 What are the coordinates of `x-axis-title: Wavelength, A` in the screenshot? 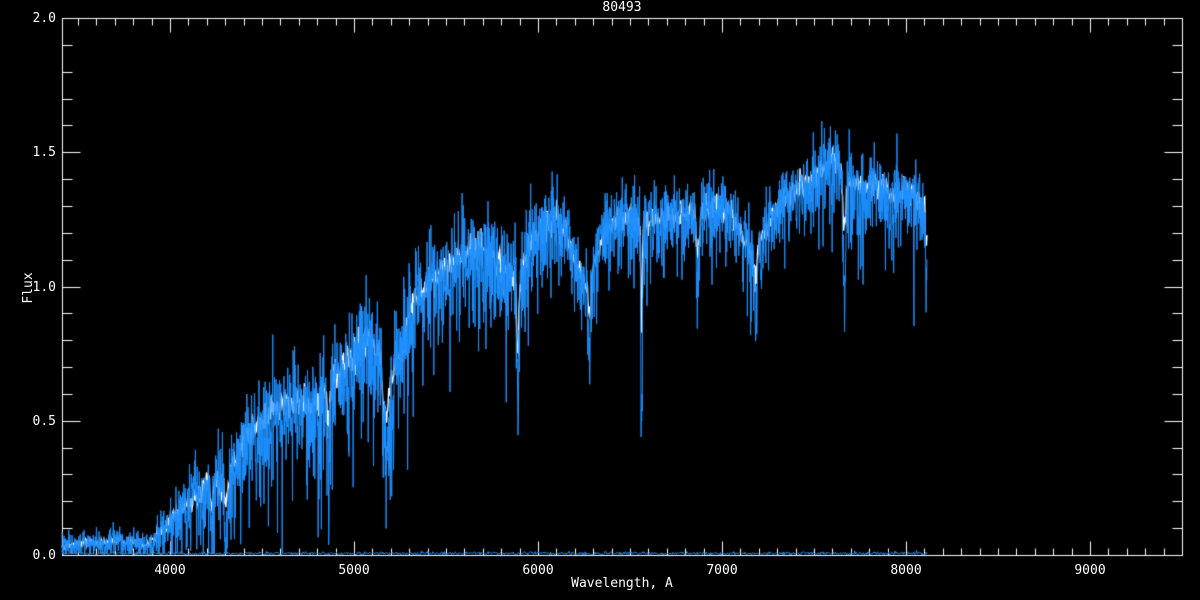 It's located at (622, 583).